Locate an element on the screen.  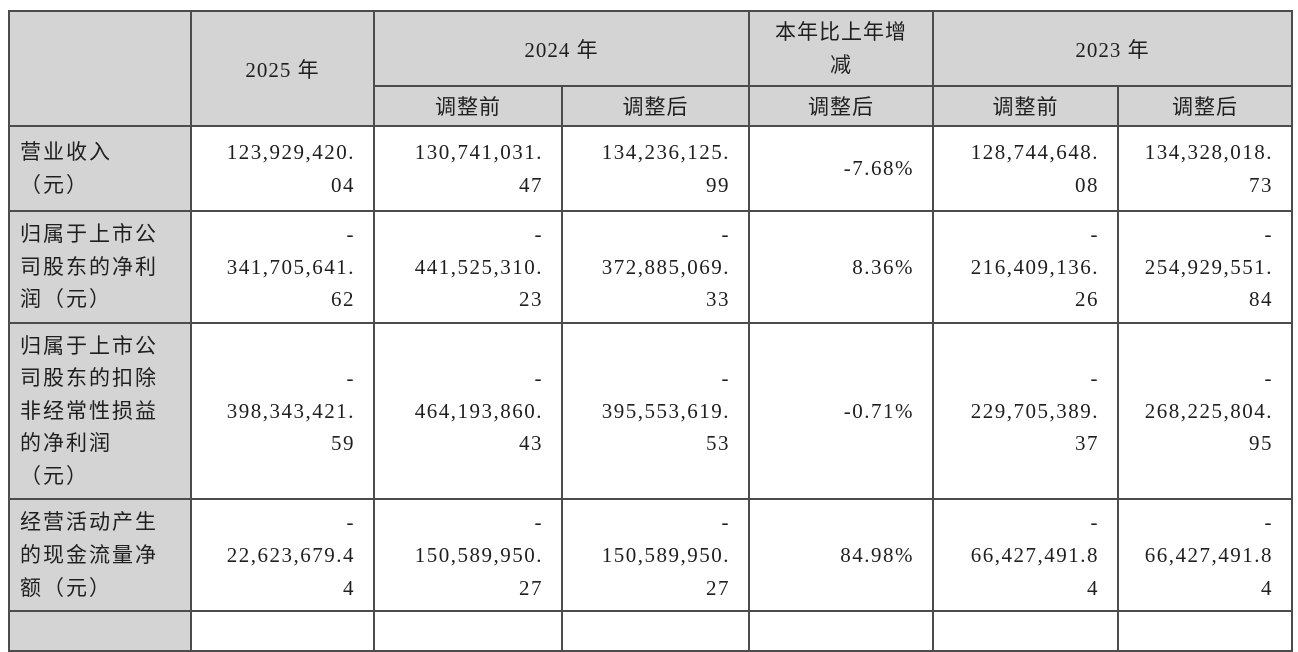
header-yoy-change: 本年比上年增 减 is located at coordinates (841, 48).